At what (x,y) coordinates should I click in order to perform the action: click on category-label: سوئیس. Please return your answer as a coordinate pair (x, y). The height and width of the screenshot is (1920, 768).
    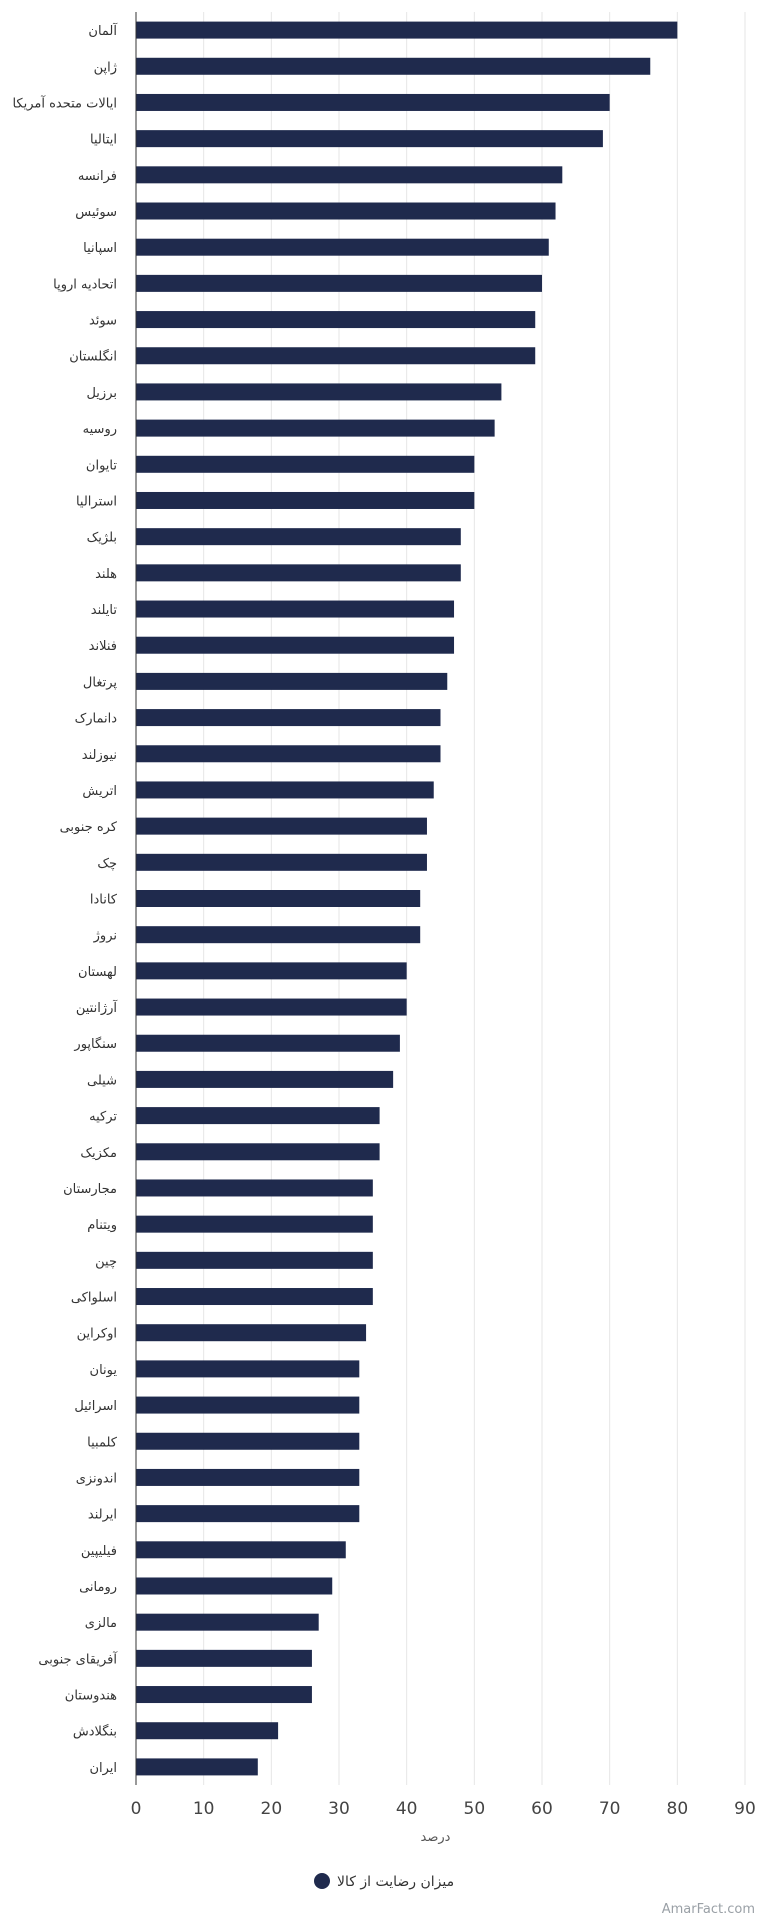
    Looking at the image, I should click on (96, 212).